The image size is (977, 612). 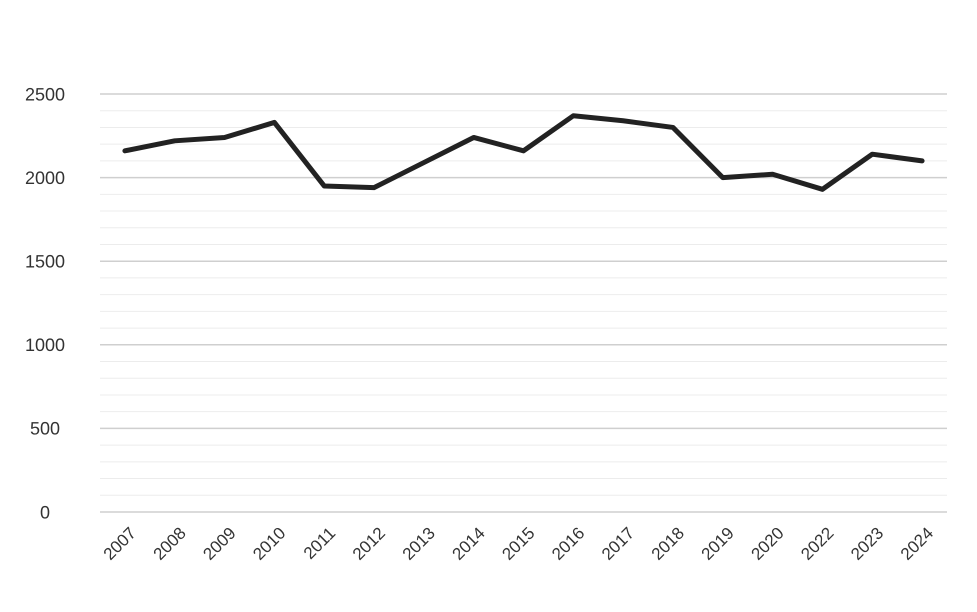 I want to click on y-tick-label: 2500, so click(x=45, y=94).